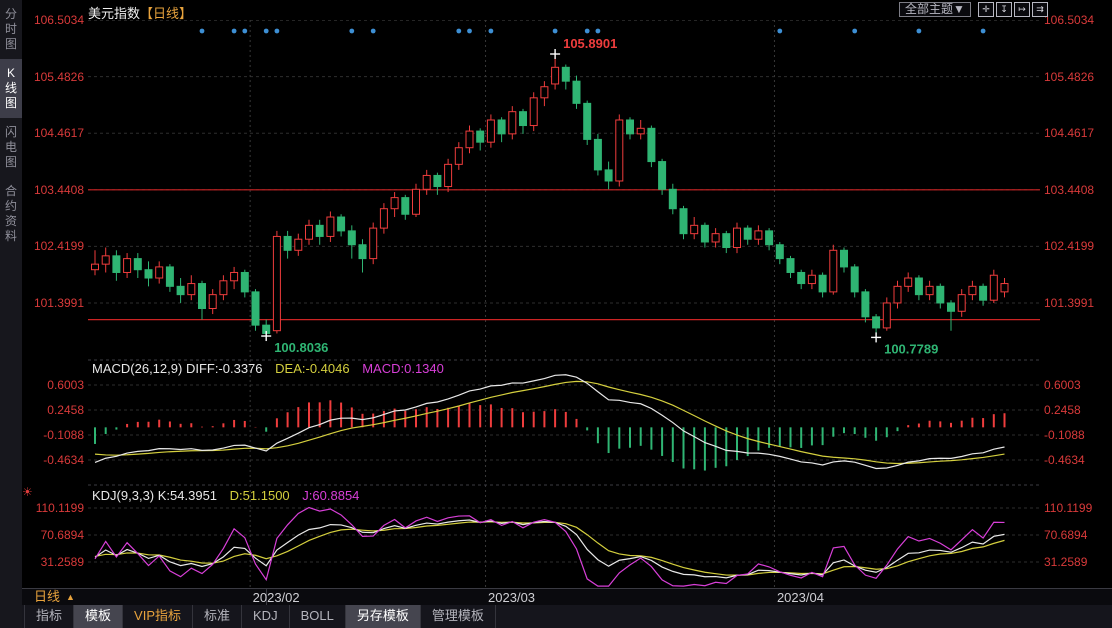  Describe the element at coordinates (929, 9) in the screenshot. I see `theme-select-label: 全部主题` at that location.